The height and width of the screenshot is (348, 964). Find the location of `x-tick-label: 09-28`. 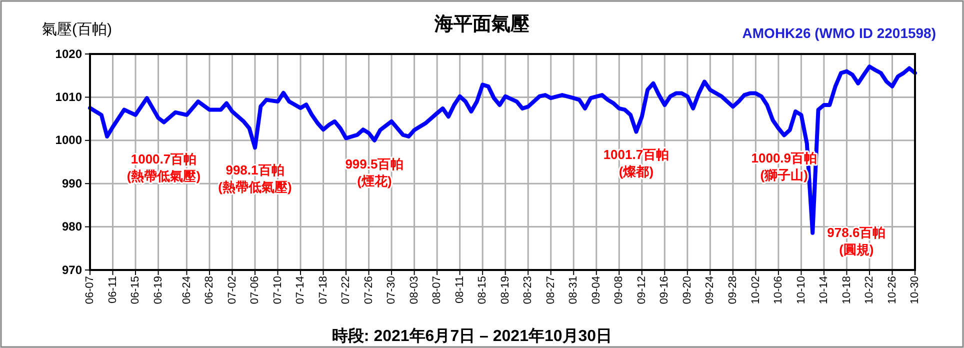

x-tick-label: 09-28 is located at coordinates (732, 290).